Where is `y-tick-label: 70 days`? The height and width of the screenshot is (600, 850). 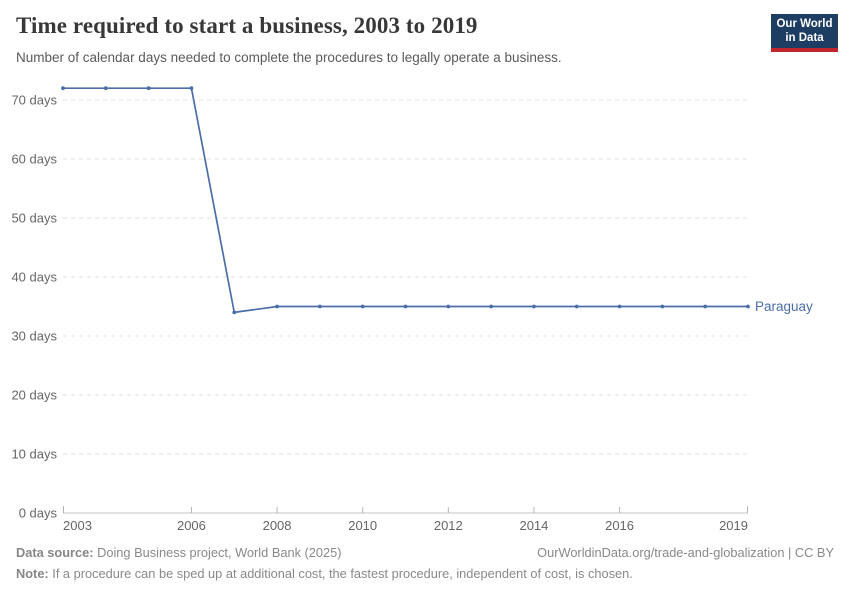
y-tick-label: 70 days is located at coordinates (34, 100).